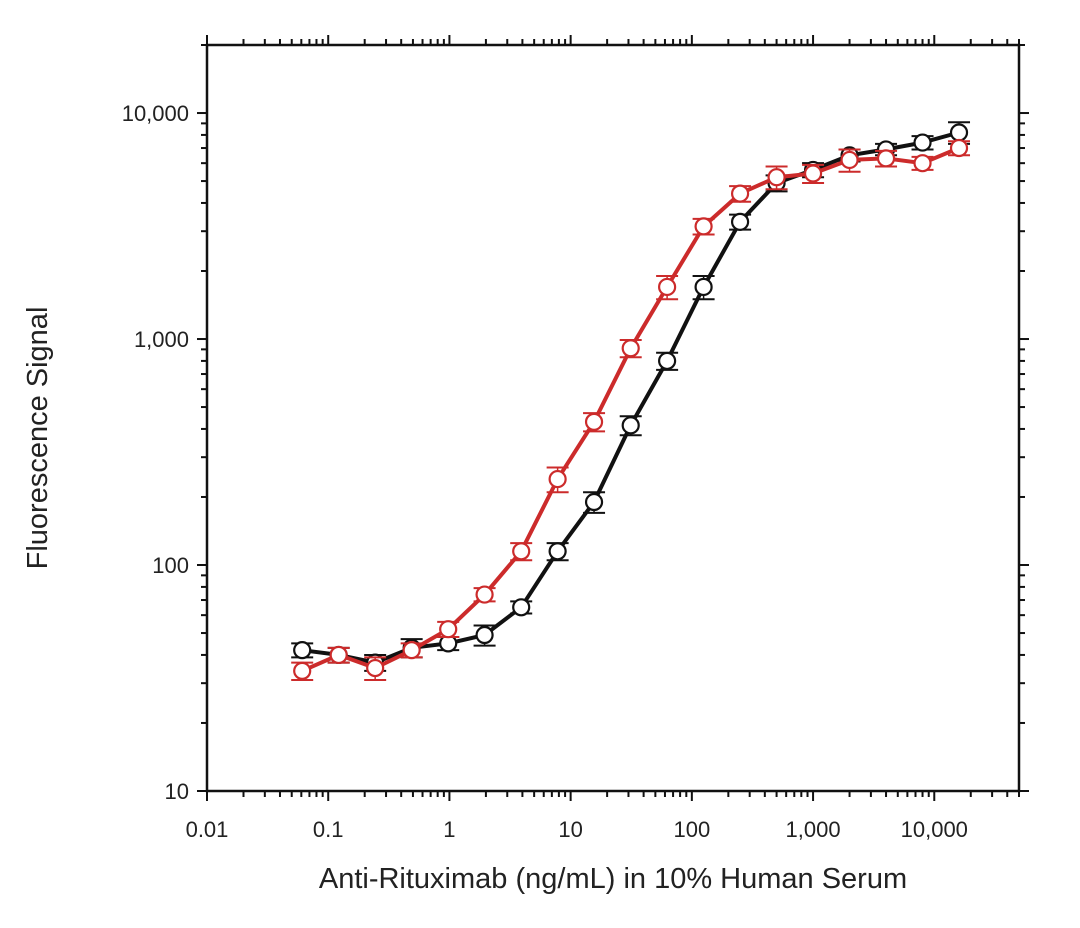 The width and height of the screenshot is (1080, 928). Describe the element at coordinates (170, 565) in the screenshot. I see `y-tick-label: 100` at that location.